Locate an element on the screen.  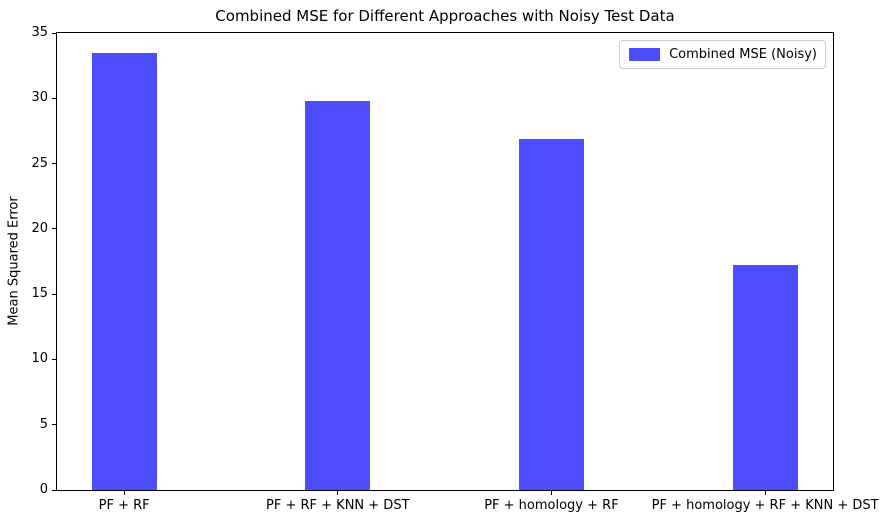
y-tick-label: 35 is located at coordinates (39, 32).